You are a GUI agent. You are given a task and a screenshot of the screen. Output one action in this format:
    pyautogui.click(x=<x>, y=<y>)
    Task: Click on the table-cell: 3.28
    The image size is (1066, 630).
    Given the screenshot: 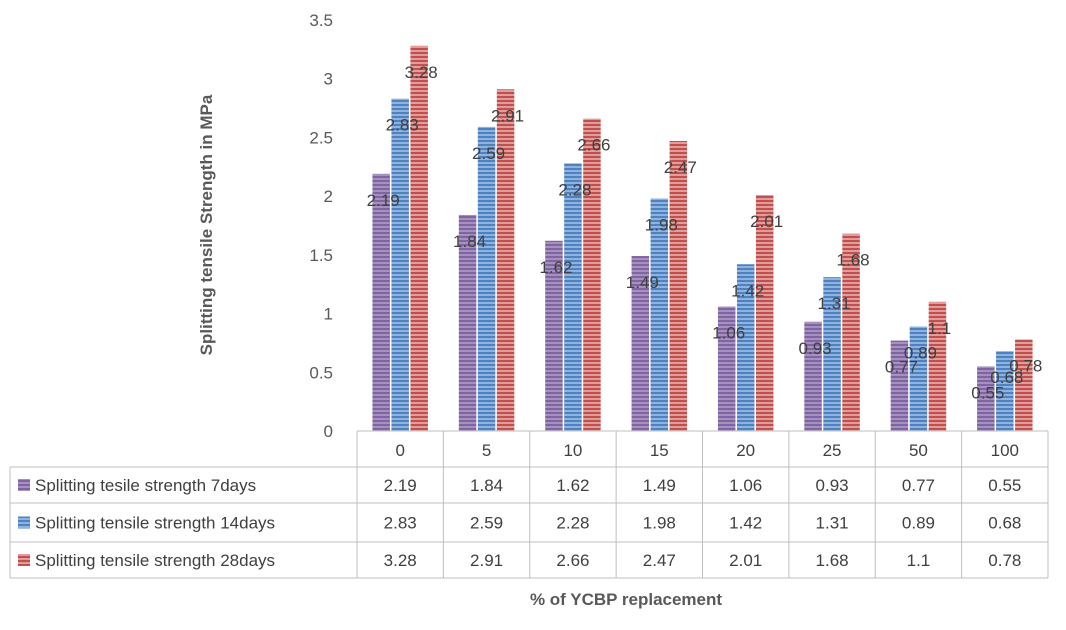 What is the action you would take?
    pyautogui.click(x=400, y=560)
    